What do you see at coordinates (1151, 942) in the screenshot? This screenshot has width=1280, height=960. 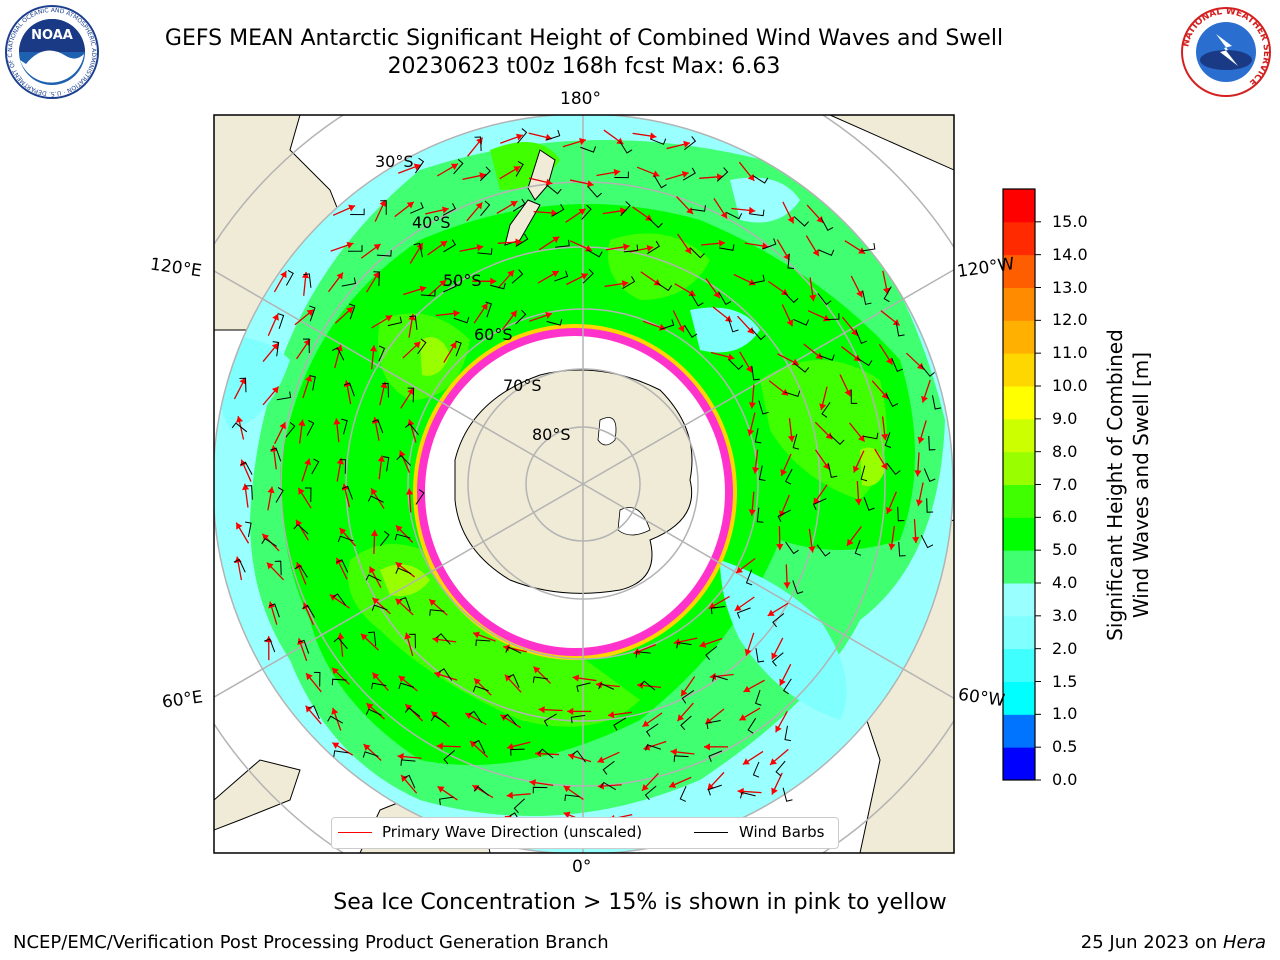 I see `footer-date-text: 25 Jun 2023 on` at bounding box center [1151, 942].